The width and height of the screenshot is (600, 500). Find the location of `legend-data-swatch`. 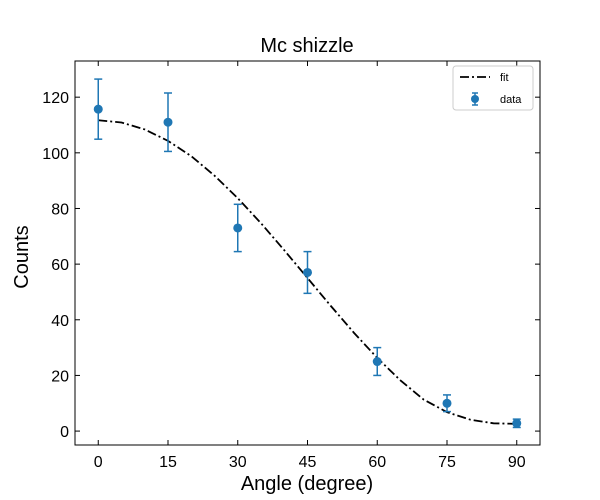

legend-data-swatch is located at coordinates (475, 99).